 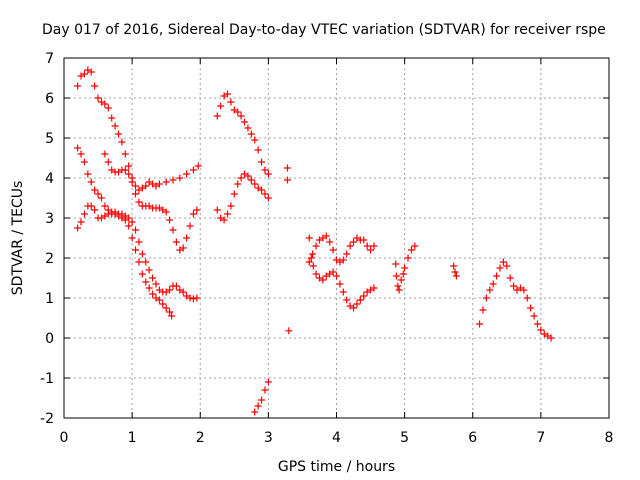 What do you see at coordinates (515, 300) in the screenshot?
I see `series-arc-m` at bounding box center [515, 300].